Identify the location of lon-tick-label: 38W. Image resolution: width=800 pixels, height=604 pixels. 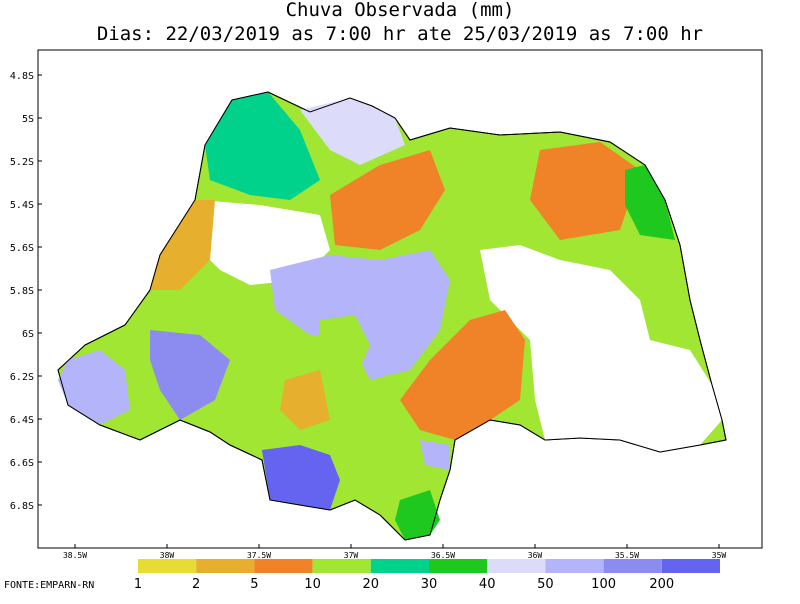
(167, 555).